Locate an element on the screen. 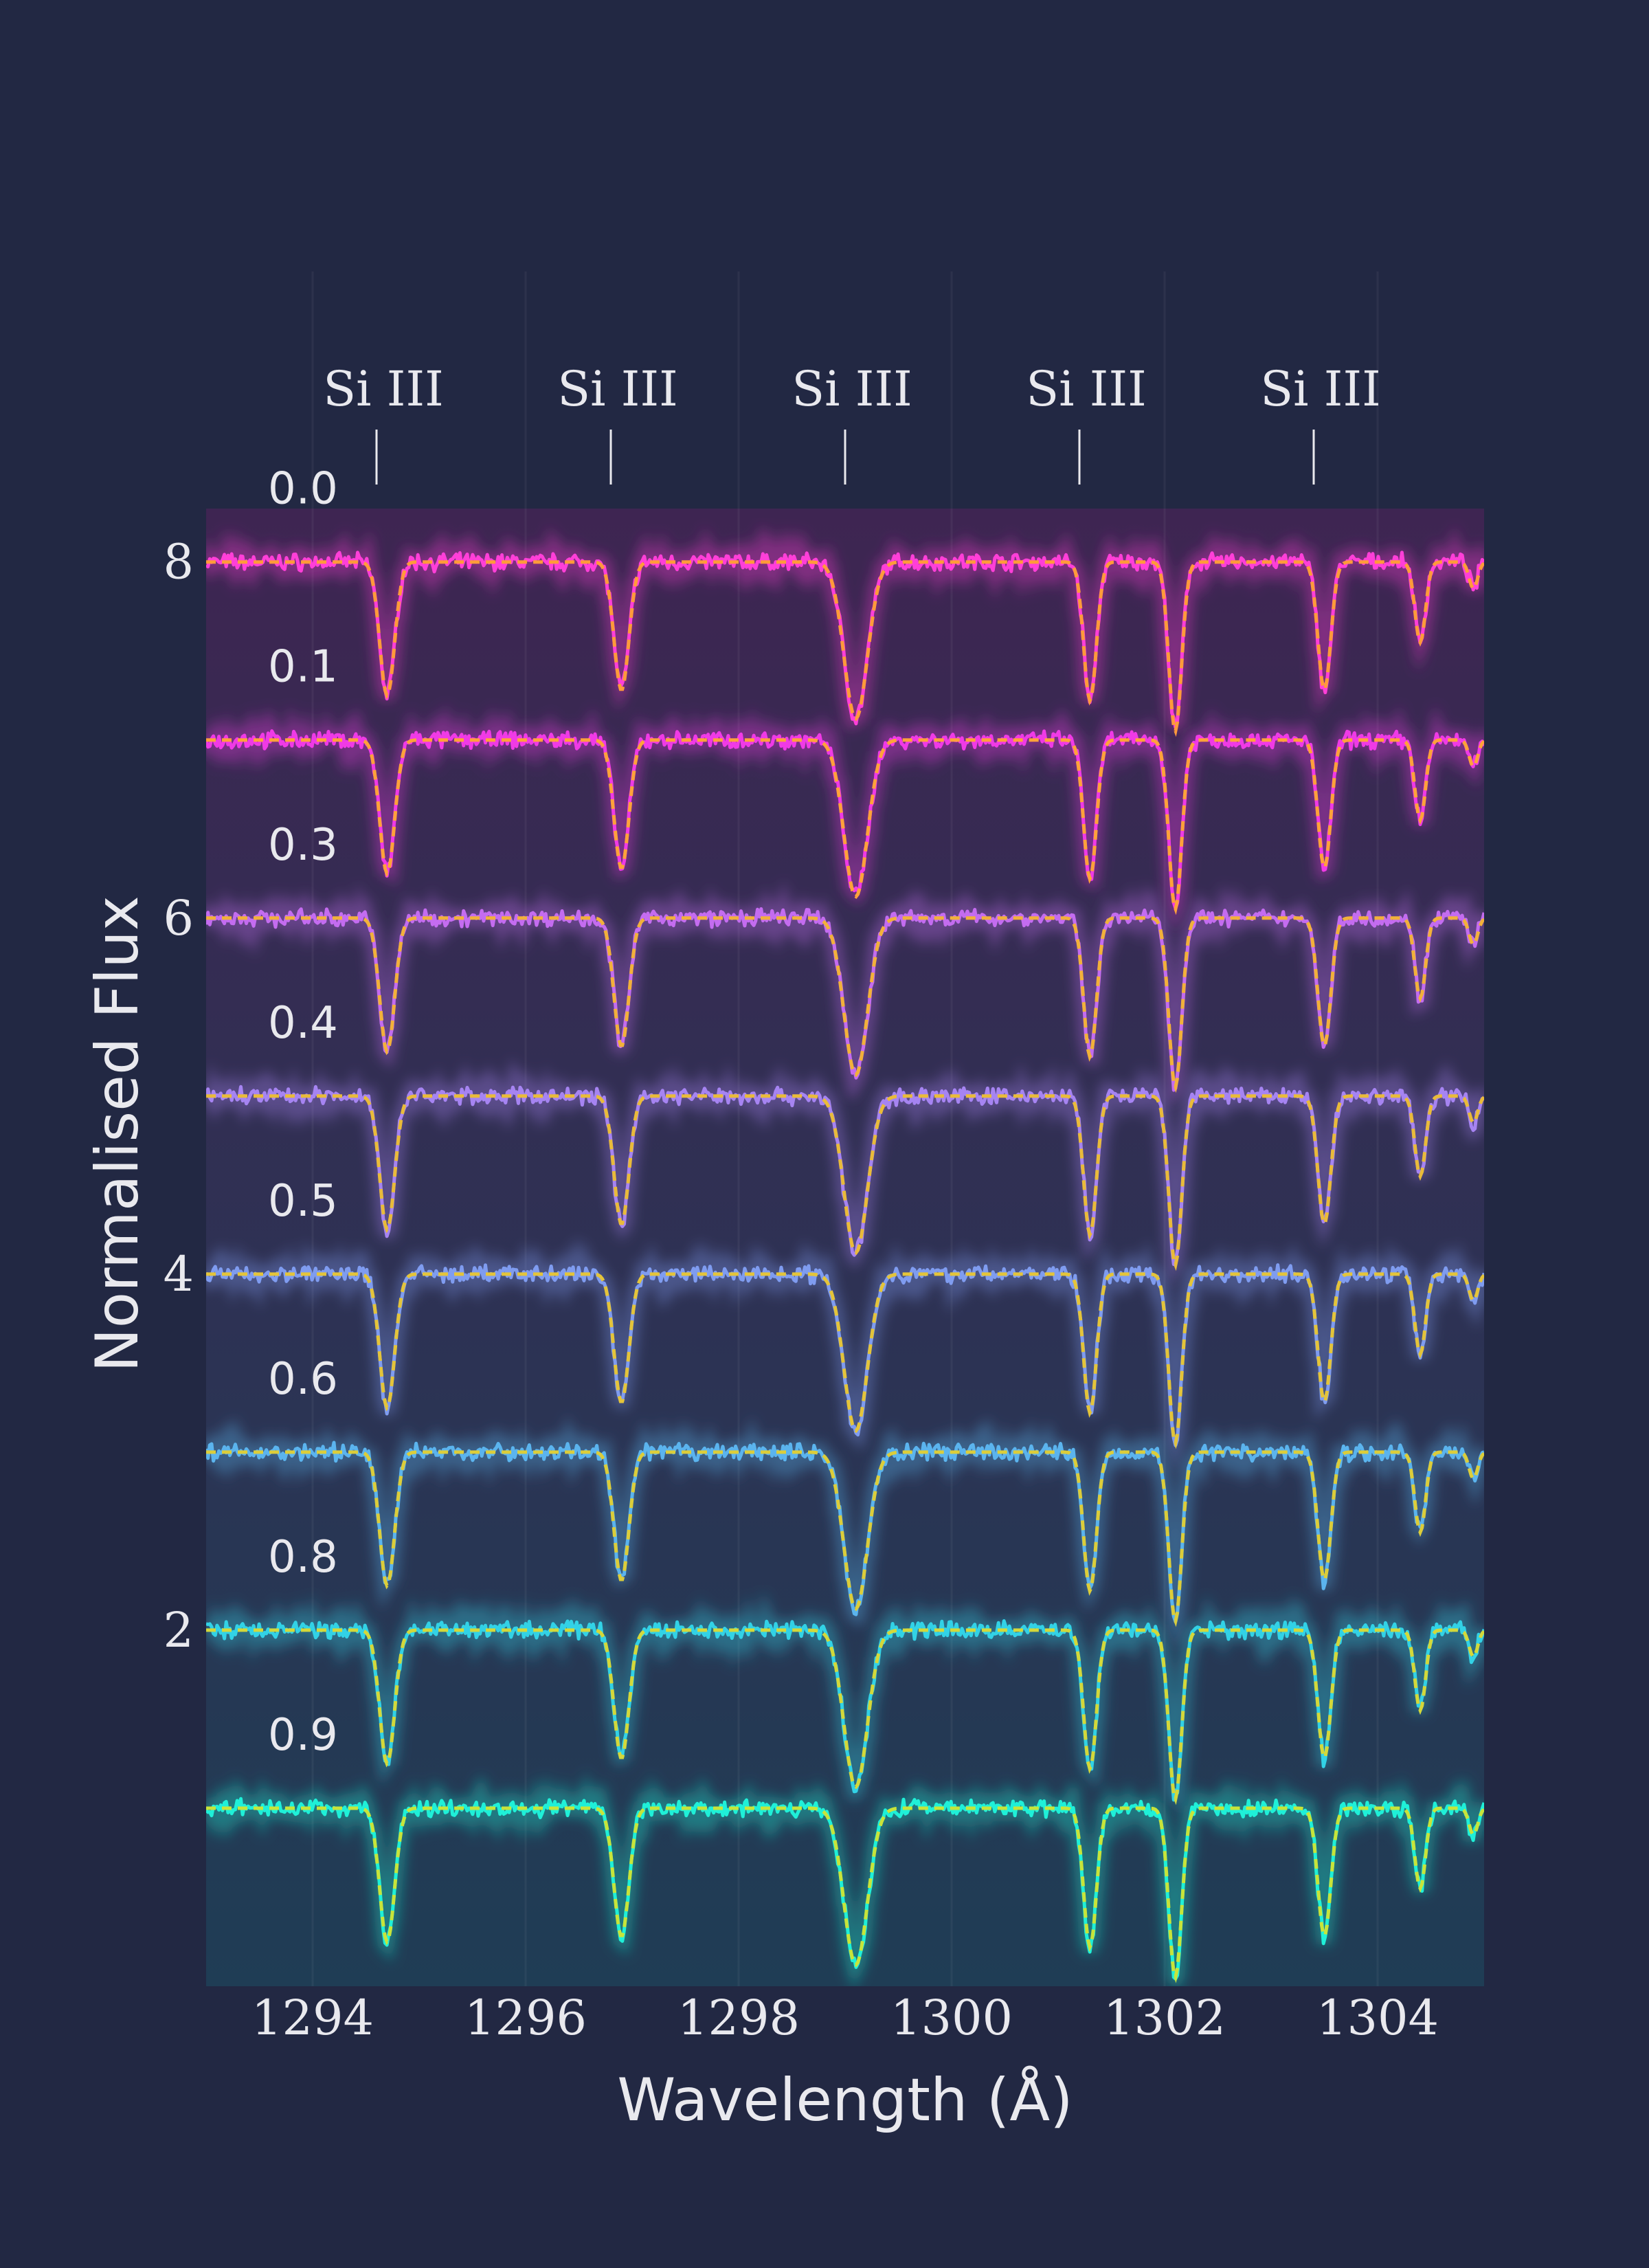  line-label-2: Si III is located at coordinates (852, 389).